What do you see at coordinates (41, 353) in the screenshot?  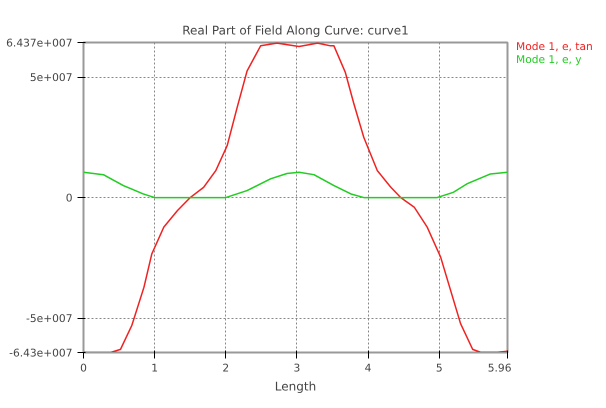 I see `y-tick-label: -6.43e+007` at bounding box center [41, 353].